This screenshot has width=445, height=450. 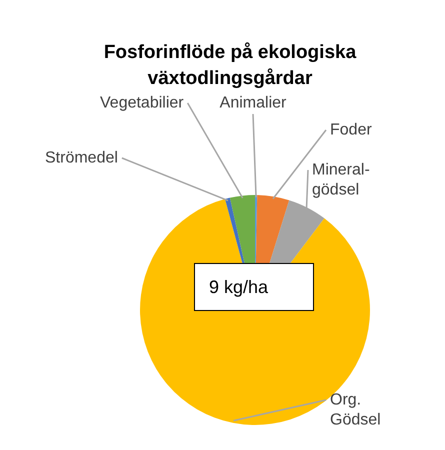 I want to click on slice-label: Foder, so click(x=351, y=129).